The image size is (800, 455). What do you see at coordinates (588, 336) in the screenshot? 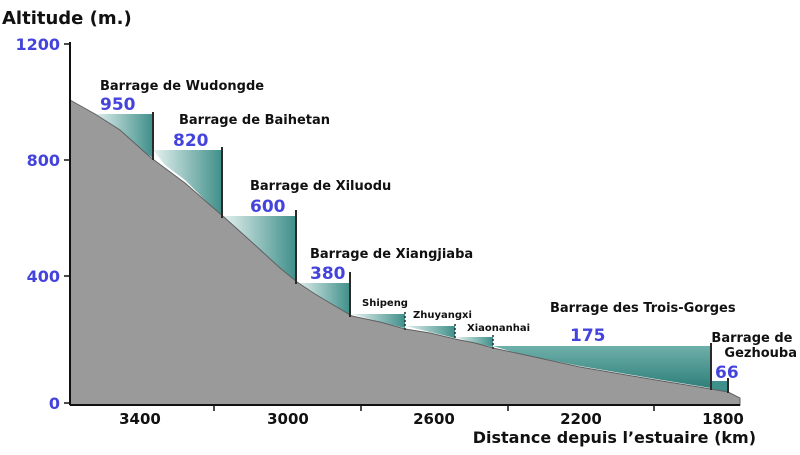
I see `dam-altitude-trois-gorges: 175` at bounding box center [588, 336].